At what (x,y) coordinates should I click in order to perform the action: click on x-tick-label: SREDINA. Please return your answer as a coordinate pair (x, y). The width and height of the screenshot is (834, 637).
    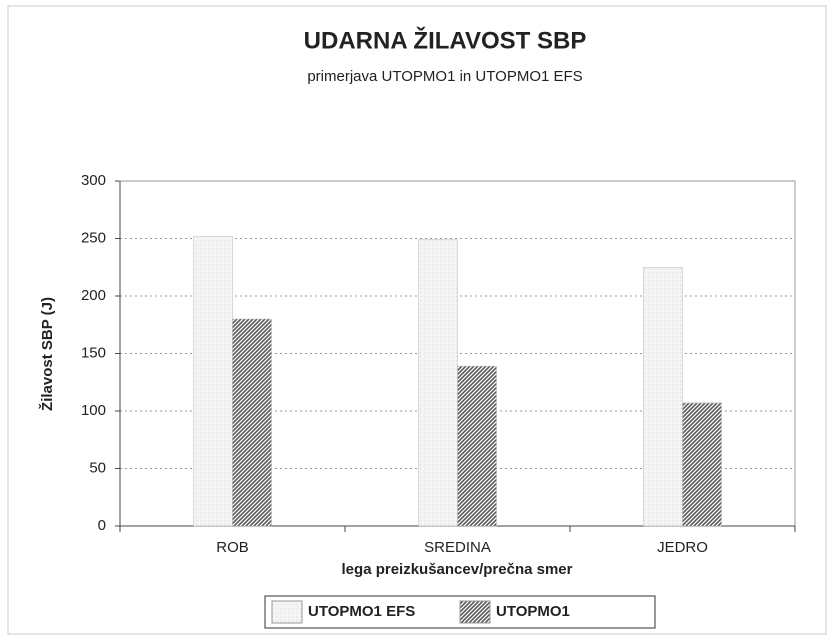
    Looking at the image, I should click on (457, 547).